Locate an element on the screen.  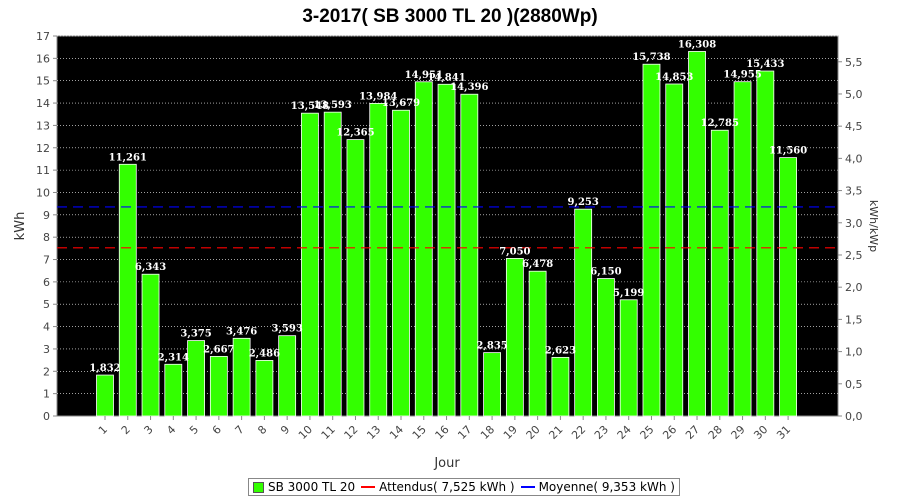
data-label-day-8: 2,486 is located at coordinates (264, 353).